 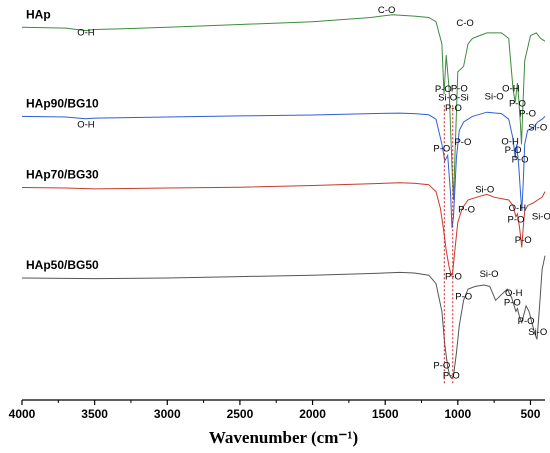 I want to click on x-tick-label: 500, so click(x=530, y=414).